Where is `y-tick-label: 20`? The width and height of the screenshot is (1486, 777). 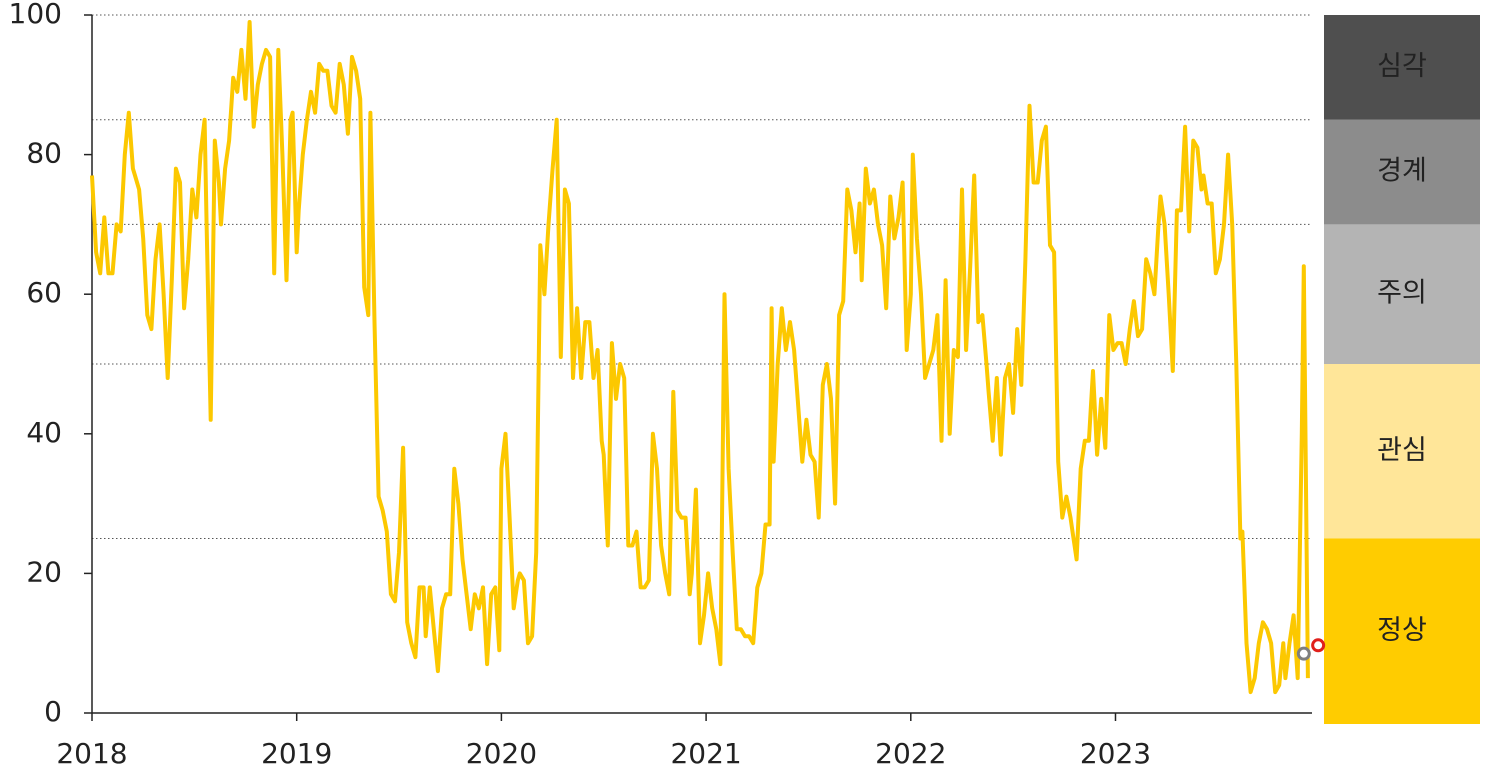 y-tick-label: 20 is located at coordinates (44, 571).